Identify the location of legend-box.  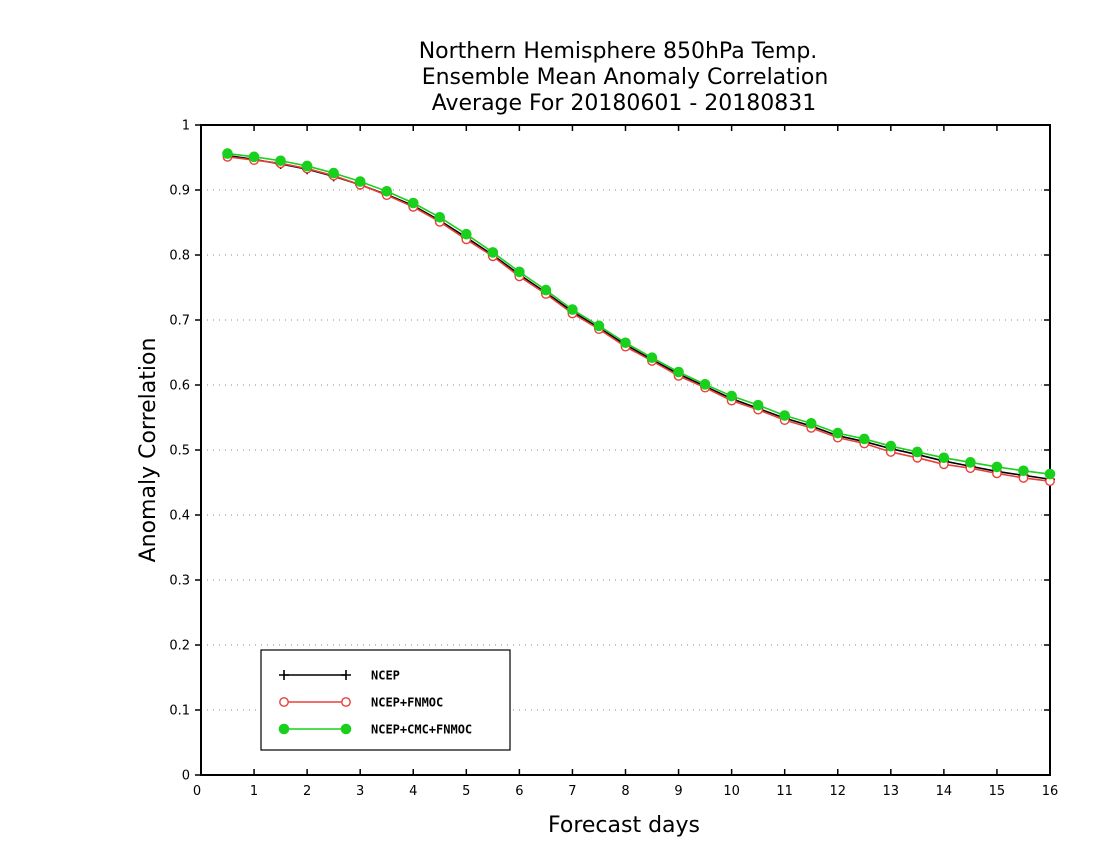
(385, 700).